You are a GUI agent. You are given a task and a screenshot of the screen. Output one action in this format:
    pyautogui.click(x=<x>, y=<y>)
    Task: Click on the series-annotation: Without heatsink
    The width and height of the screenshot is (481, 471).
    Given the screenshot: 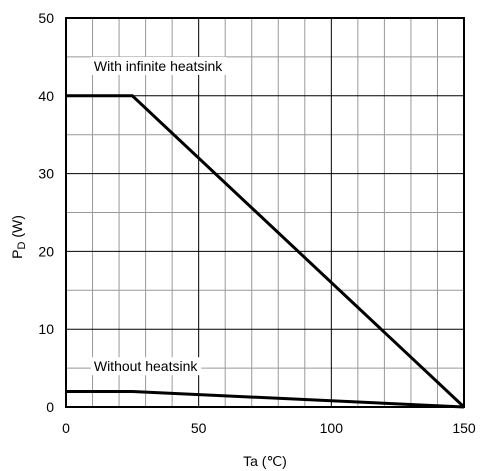 What is the action you would take?
    pyautogui.click(x=146, y=366)
    